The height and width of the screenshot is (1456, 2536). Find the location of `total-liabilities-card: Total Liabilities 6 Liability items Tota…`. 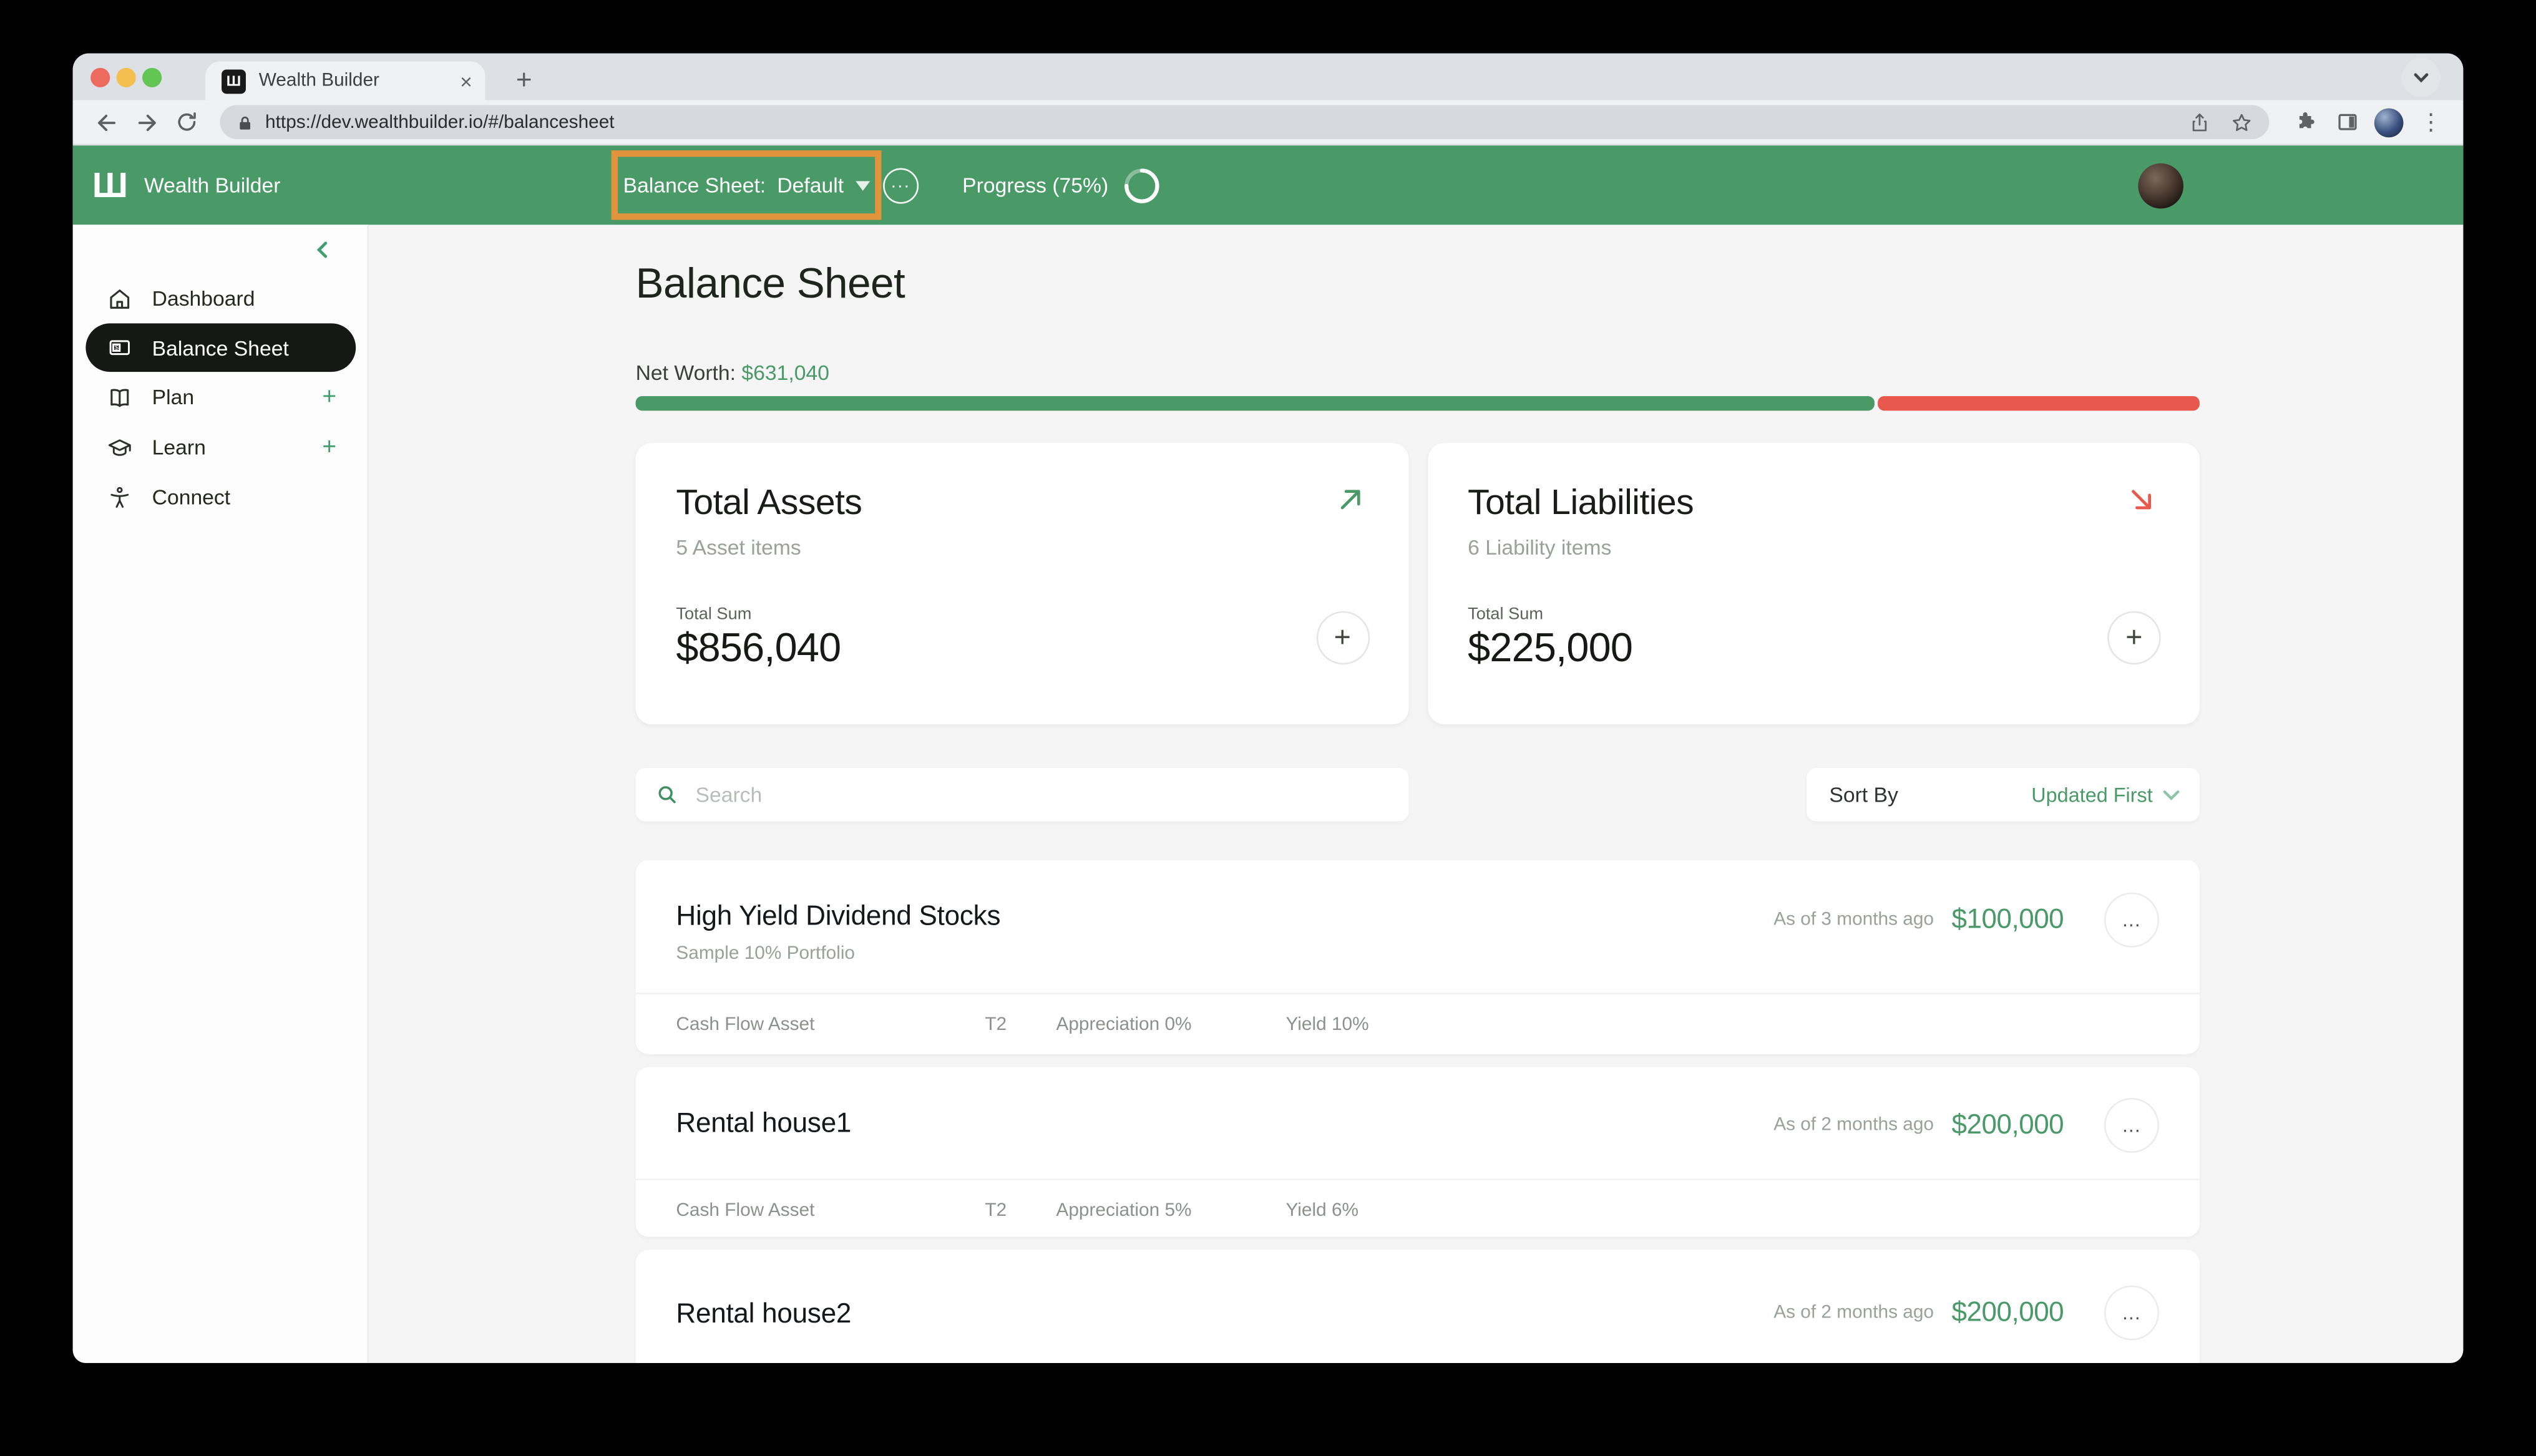

total-liabilities-card: Total Liabilities 6 Liability items Tota… is located at coordinates (1813, 584).